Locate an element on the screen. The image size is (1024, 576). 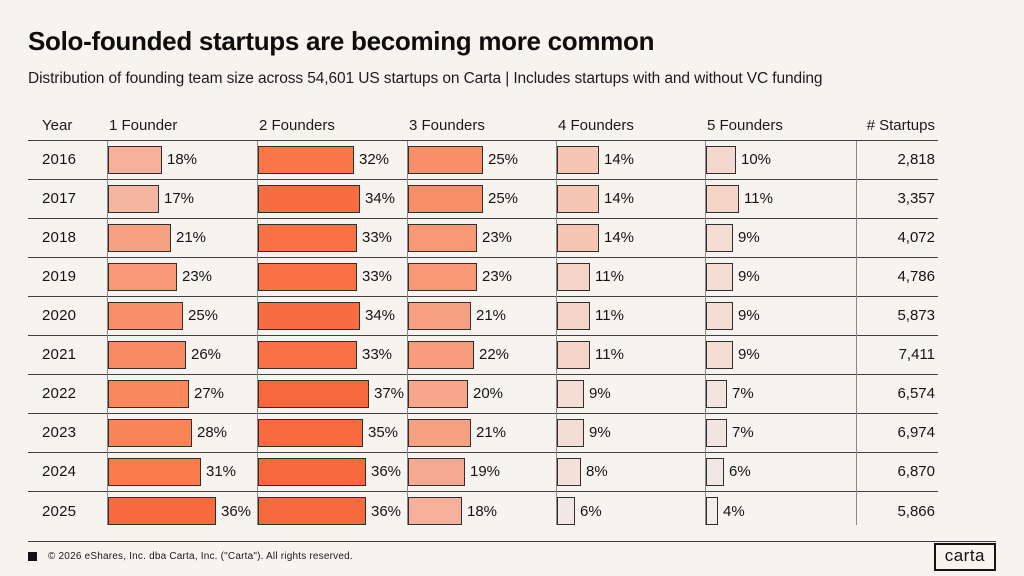
startup-count: 6,574 is located at coordinates (916, 394).